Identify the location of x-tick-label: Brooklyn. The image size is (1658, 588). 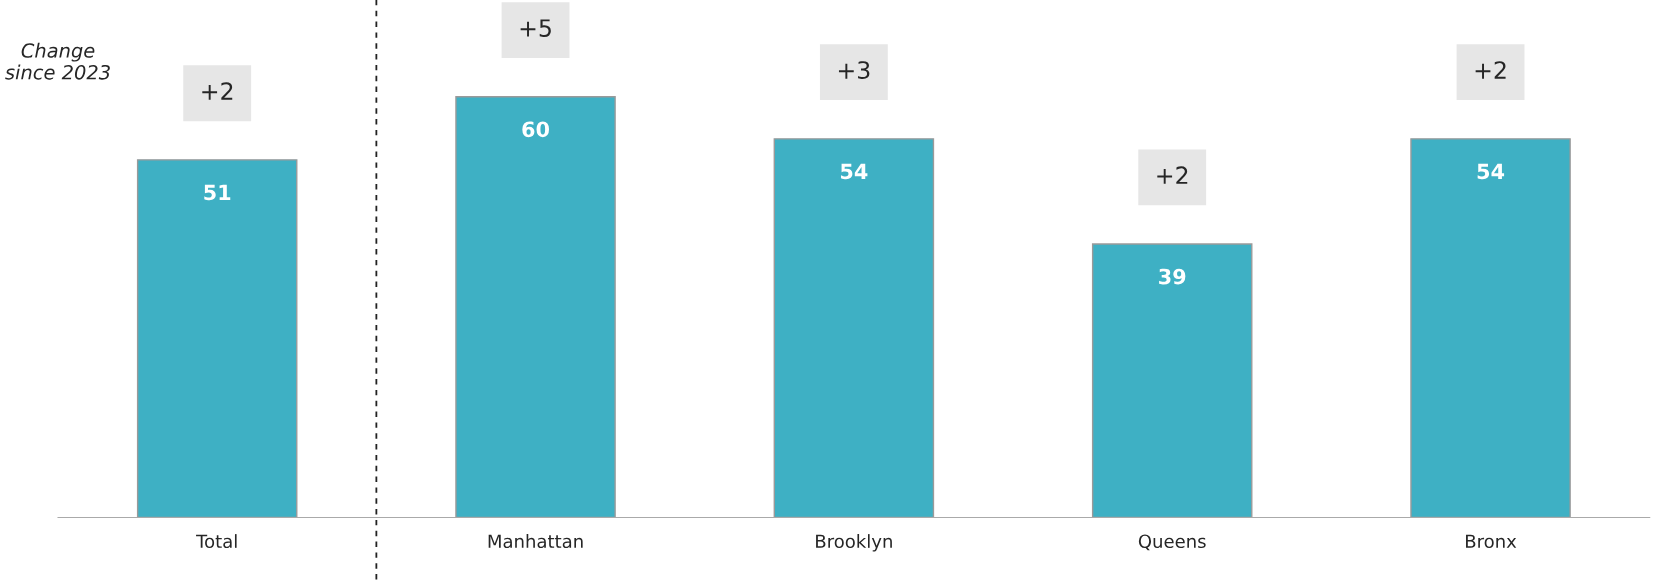
(854, 543).